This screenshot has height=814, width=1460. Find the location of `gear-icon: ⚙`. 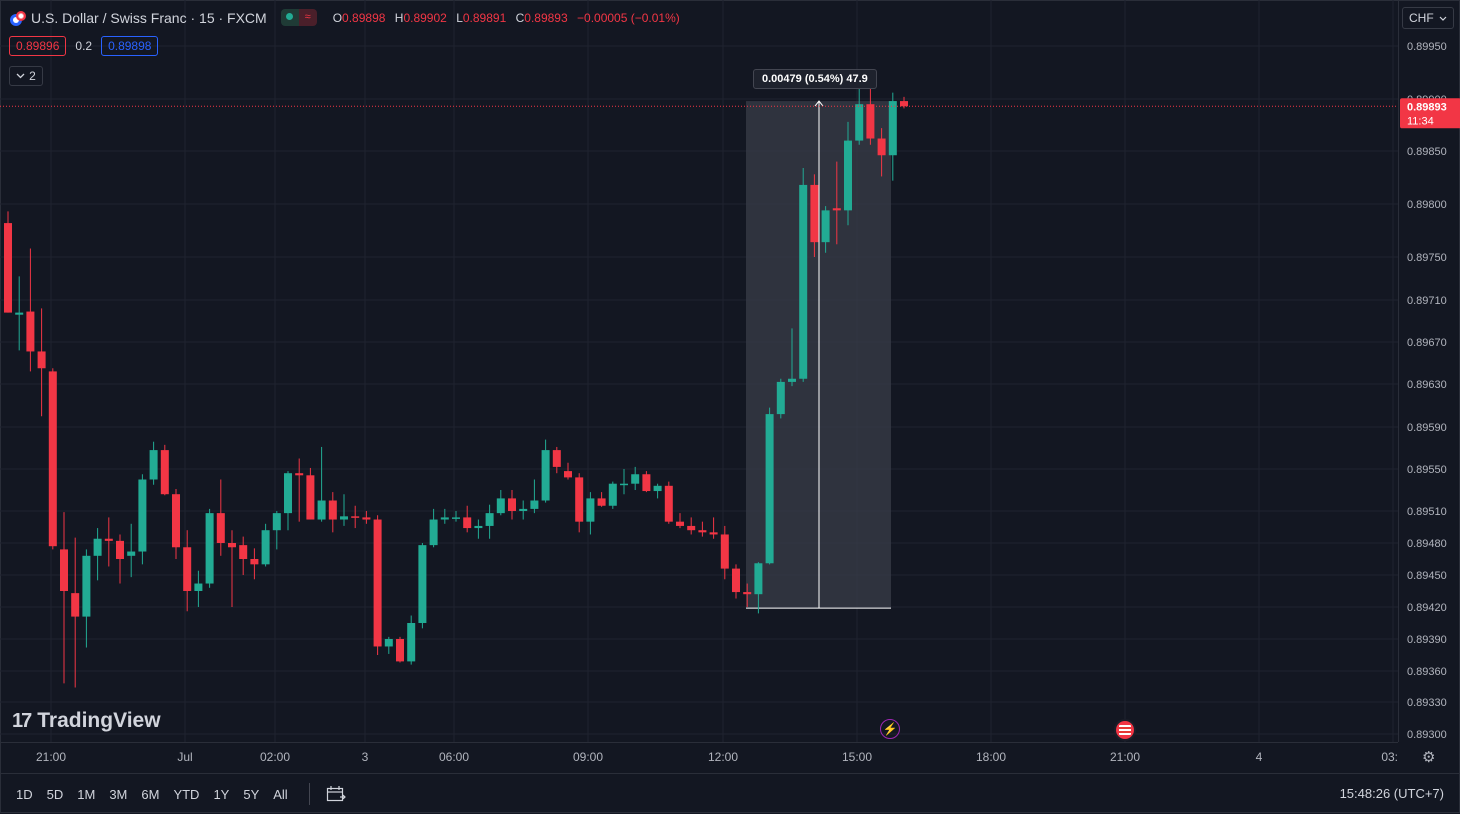

gear-icon: ⚙ is located at coordinates (1429, 757).